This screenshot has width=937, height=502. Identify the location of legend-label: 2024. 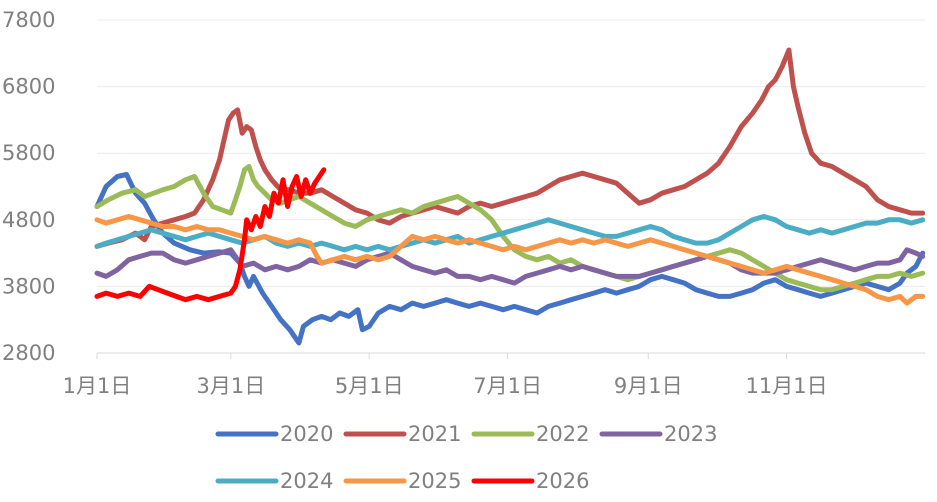
(306, 481).